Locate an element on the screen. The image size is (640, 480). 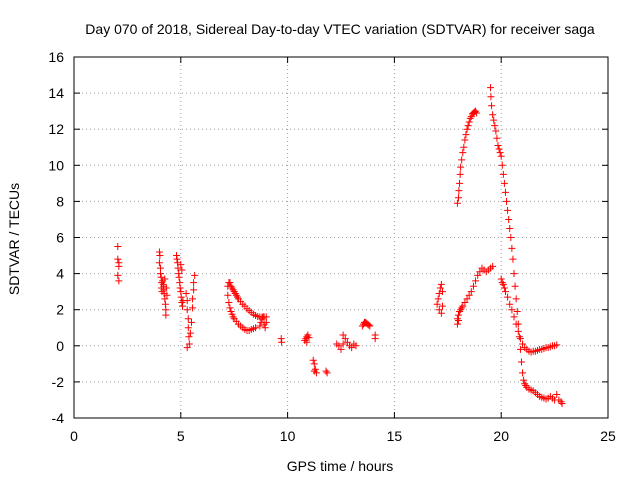
y-axis-label: SDTVAR / TECUs is located at coordinates (14, 239).